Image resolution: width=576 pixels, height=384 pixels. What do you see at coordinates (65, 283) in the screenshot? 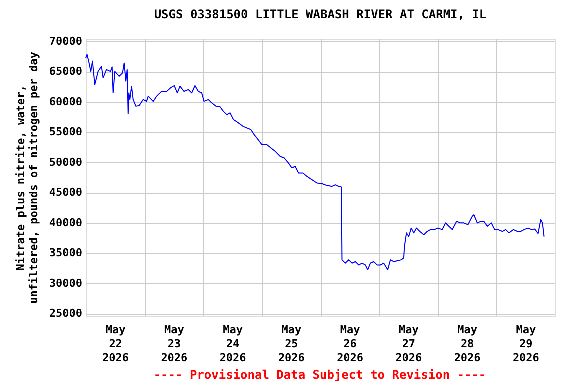
I see `y-tick-label: 30000` at bounding box center [65, 283].